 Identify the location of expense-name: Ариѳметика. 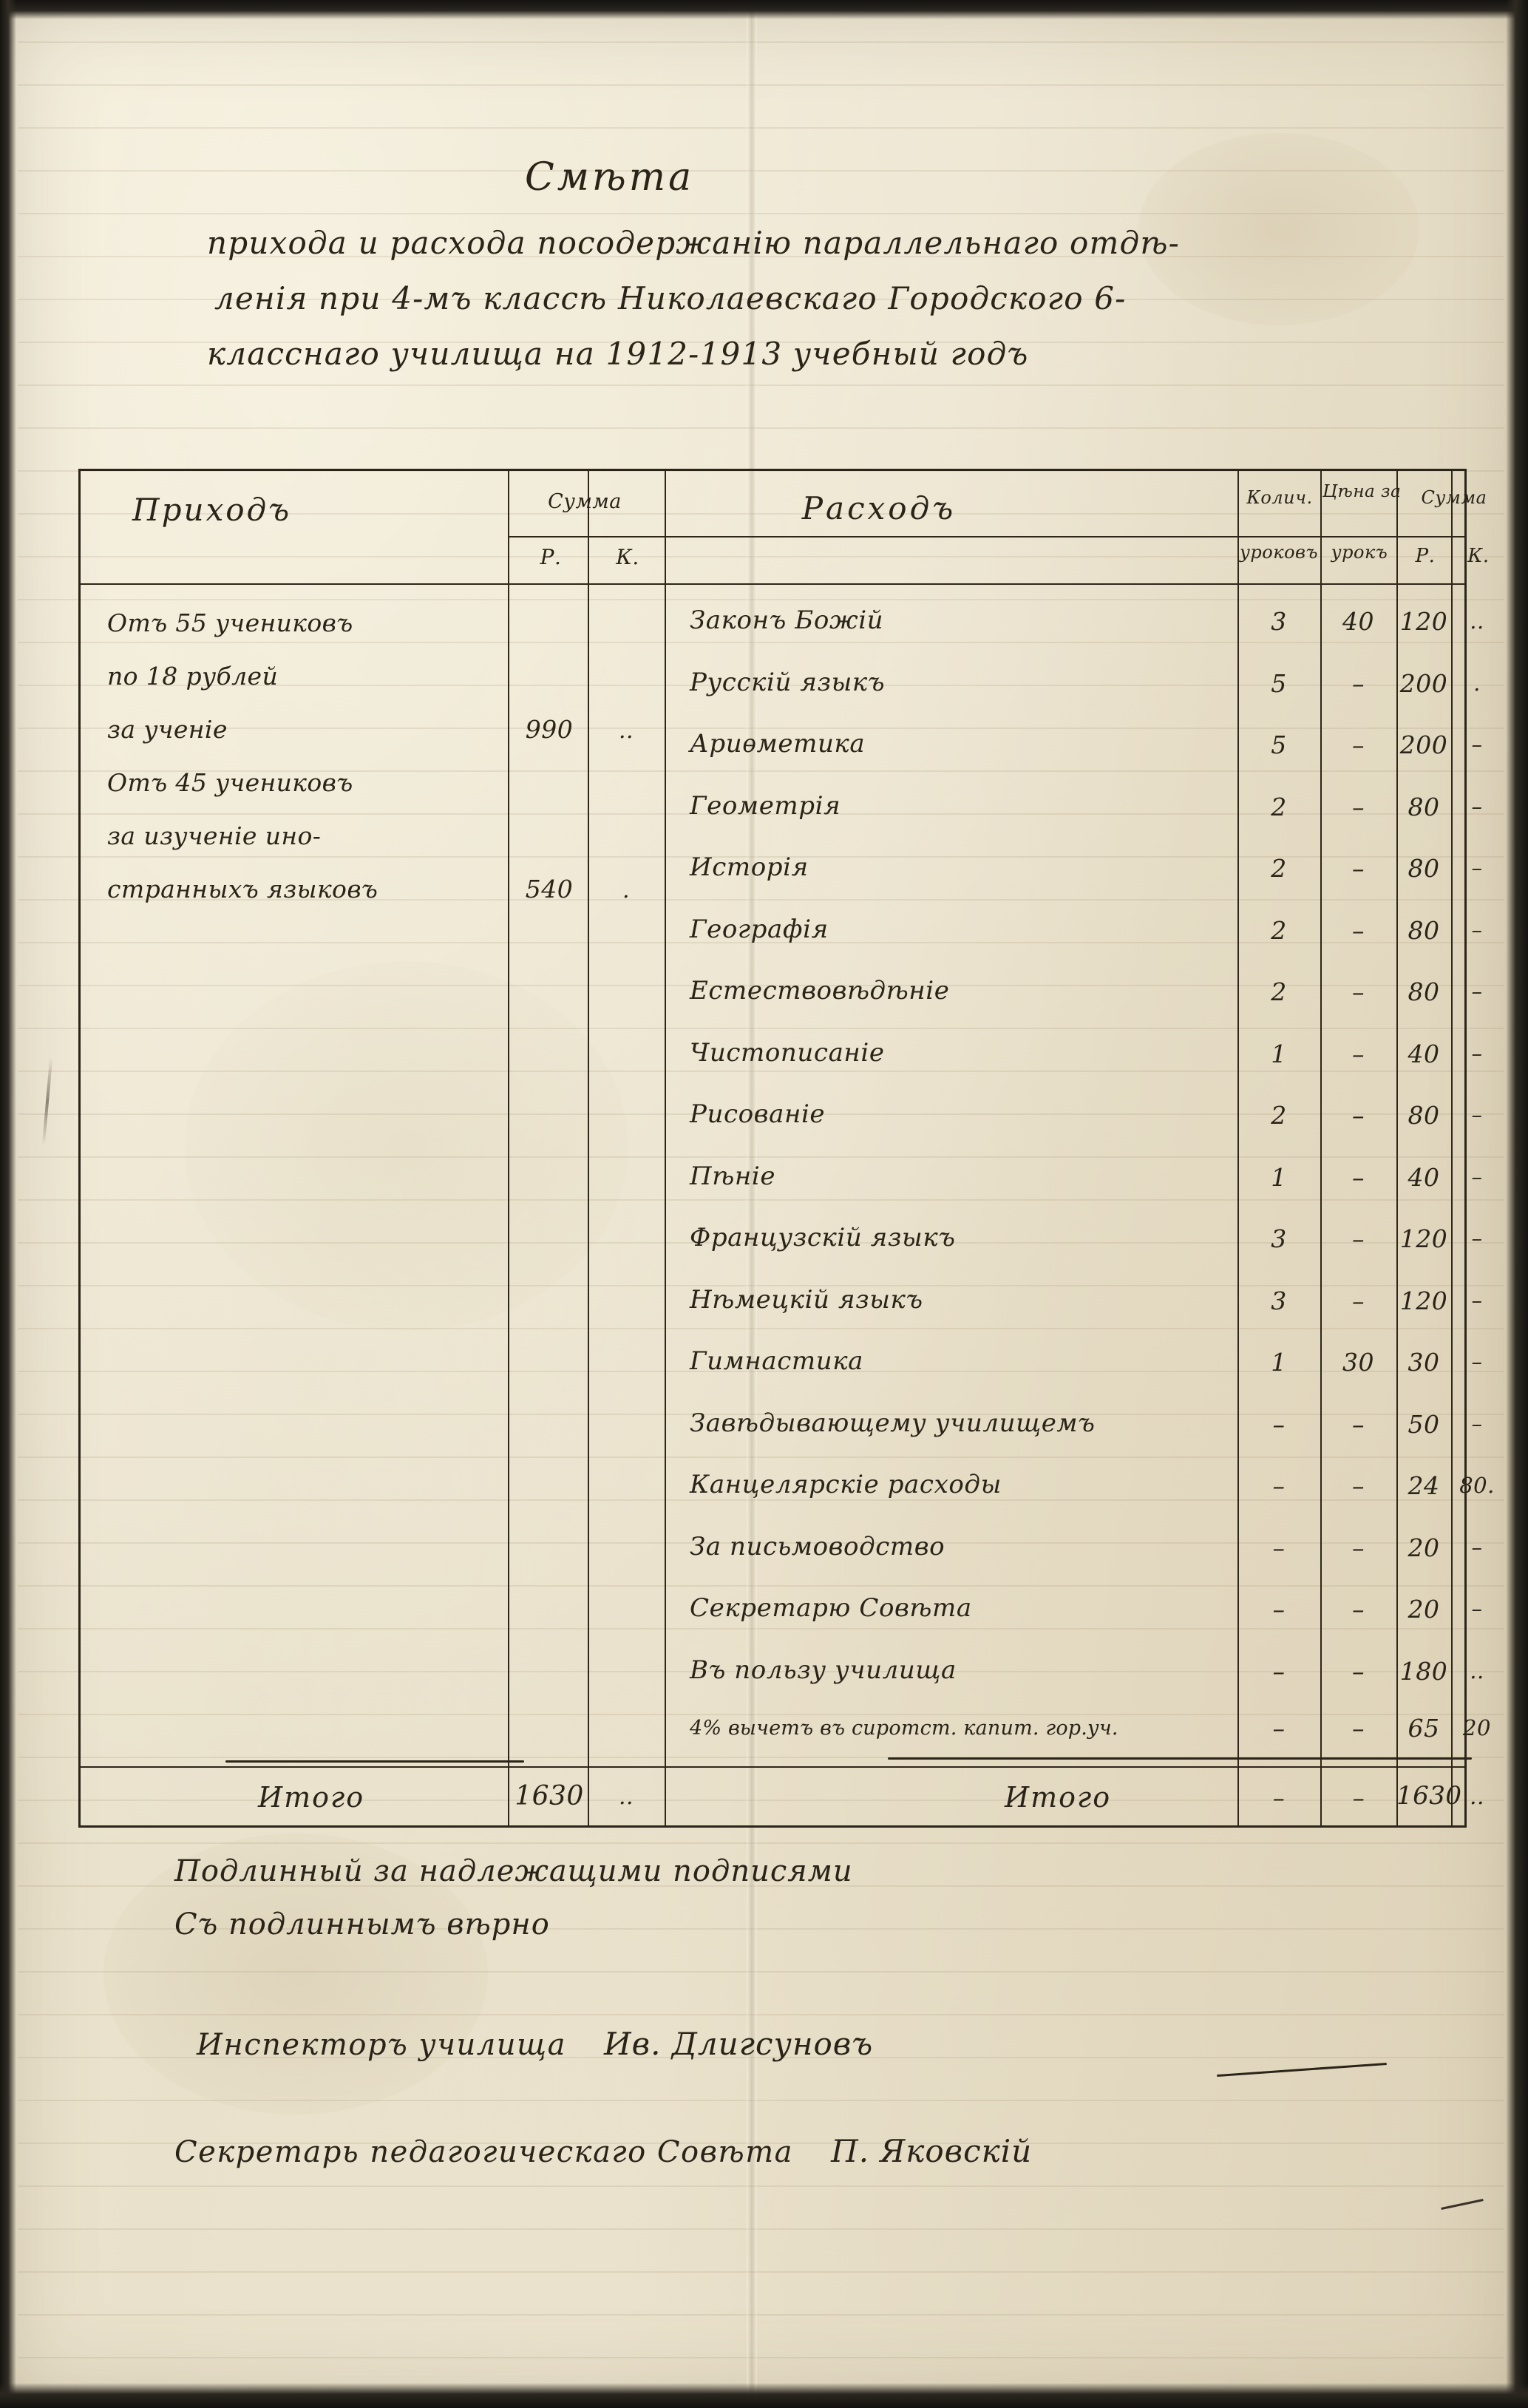
(778, 744).